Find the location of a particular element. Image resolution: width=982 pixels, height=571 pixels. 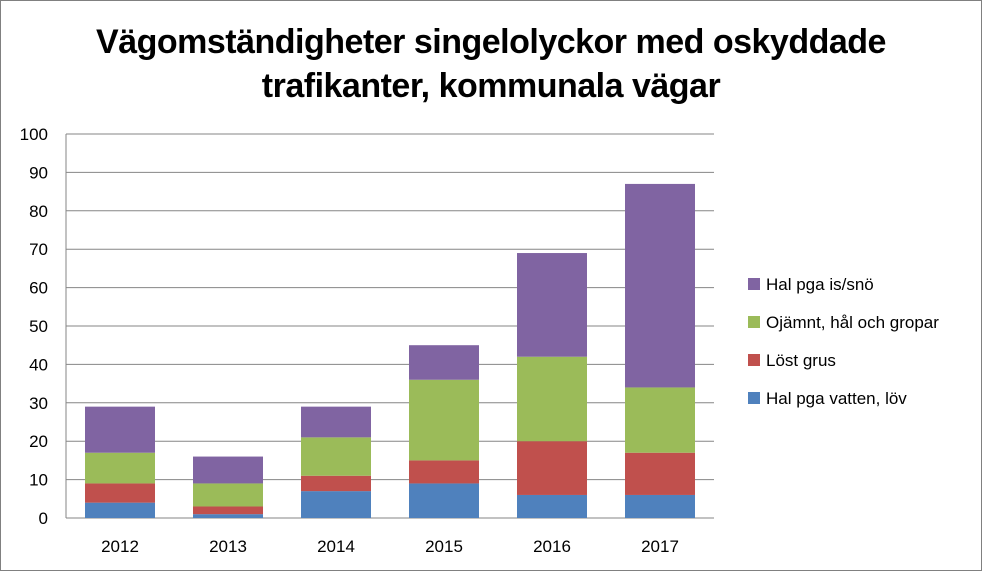

y-tick-label: 0 is located at coordinates (43, 518).